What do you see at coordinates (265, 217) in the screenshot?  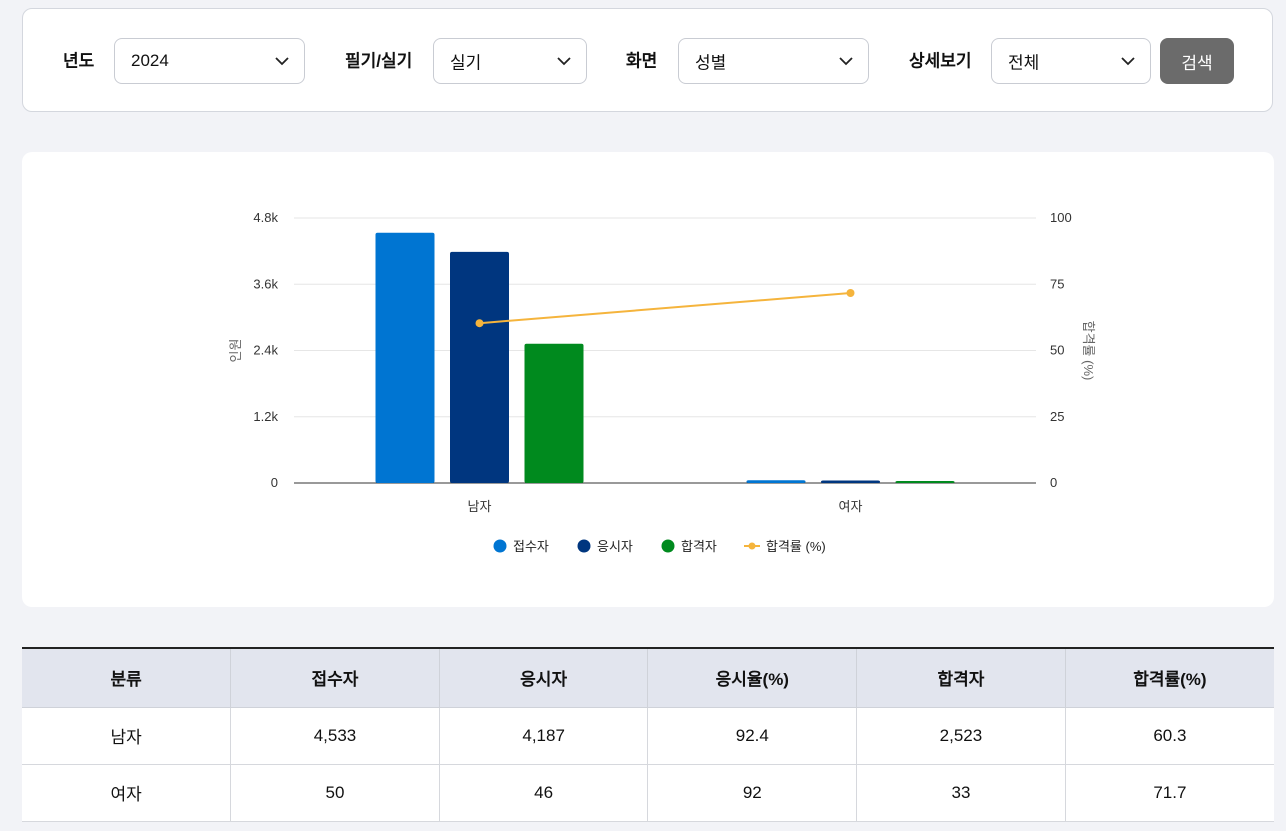 I see `y-tick-label: 4.8k` at bounding box center [265, 217].